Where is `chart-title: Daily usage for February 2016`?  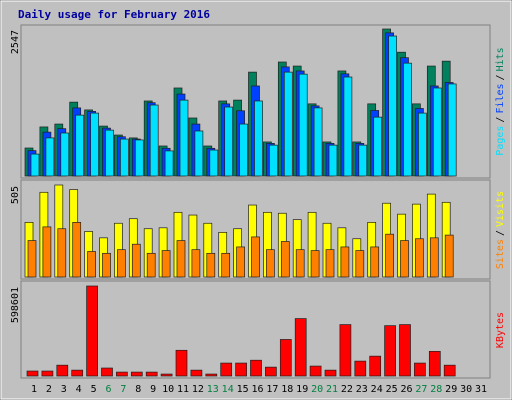 chart-title: Daily usage for February 2016 is located at coordinates (114, 14).